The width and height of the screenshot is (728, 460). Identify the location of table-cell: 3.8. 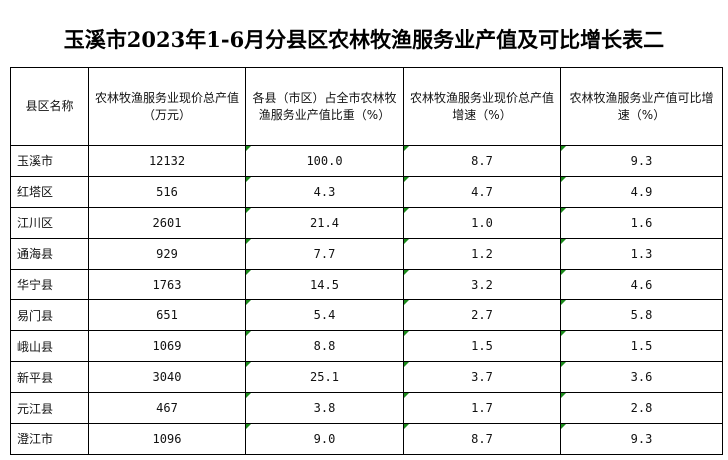
(324, 408).